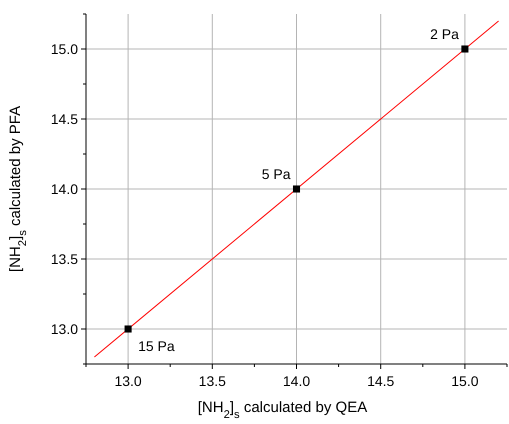 The image size is (509, 424). I want to click on x-tick-label: 13.0, so click(128, 381).